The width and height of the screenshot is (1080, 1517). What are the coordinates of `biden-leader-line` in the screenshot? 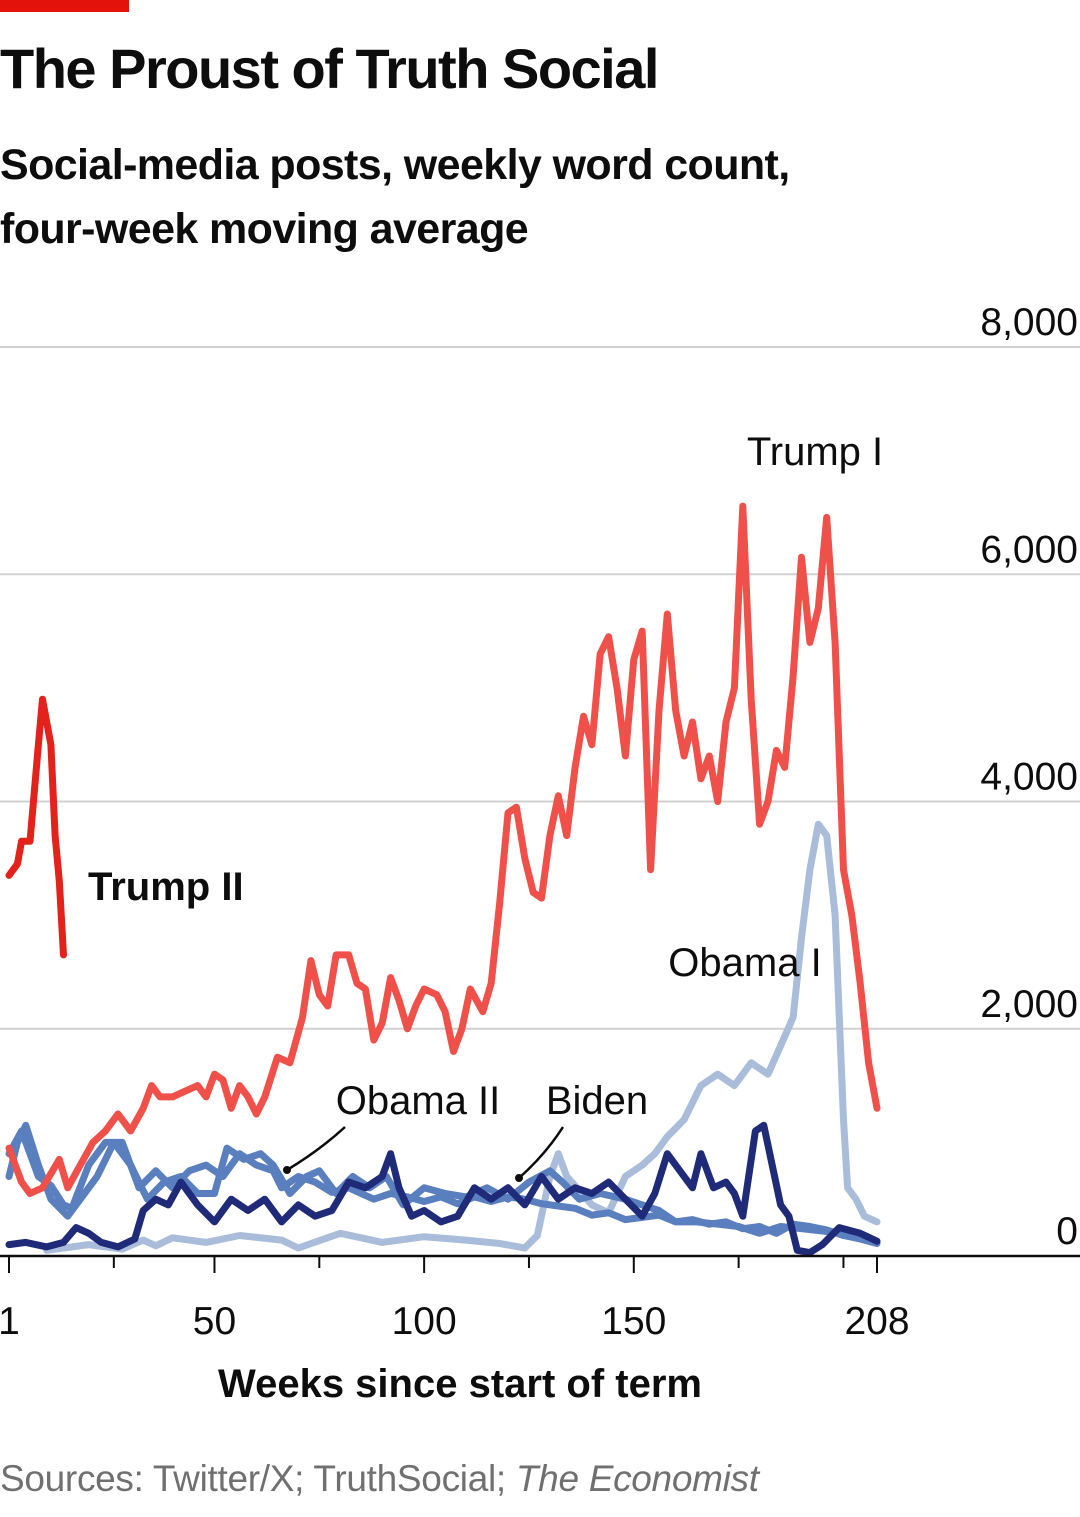 It's located at (541, 1152).